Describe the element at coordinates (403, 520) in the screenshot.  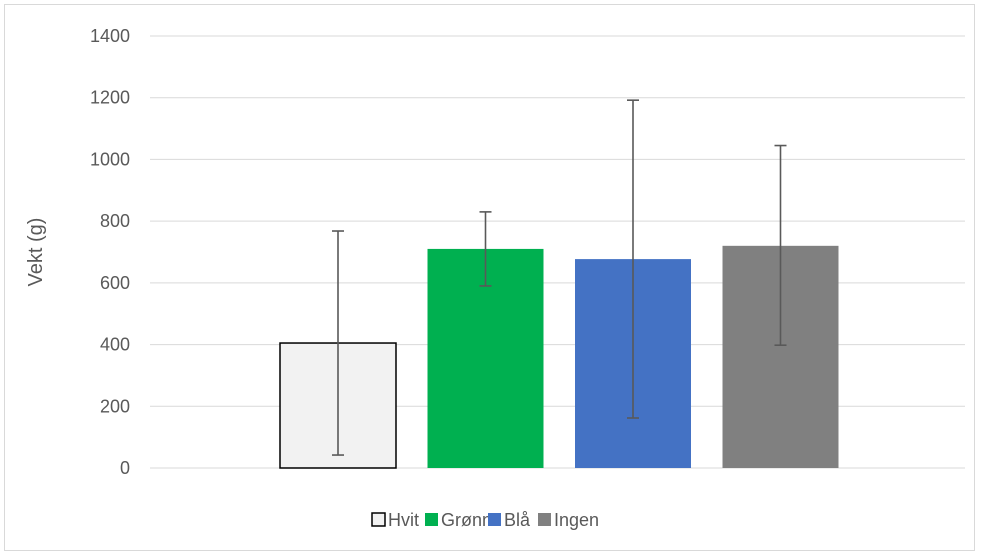
I see `legend-label: Hvit` at that location.